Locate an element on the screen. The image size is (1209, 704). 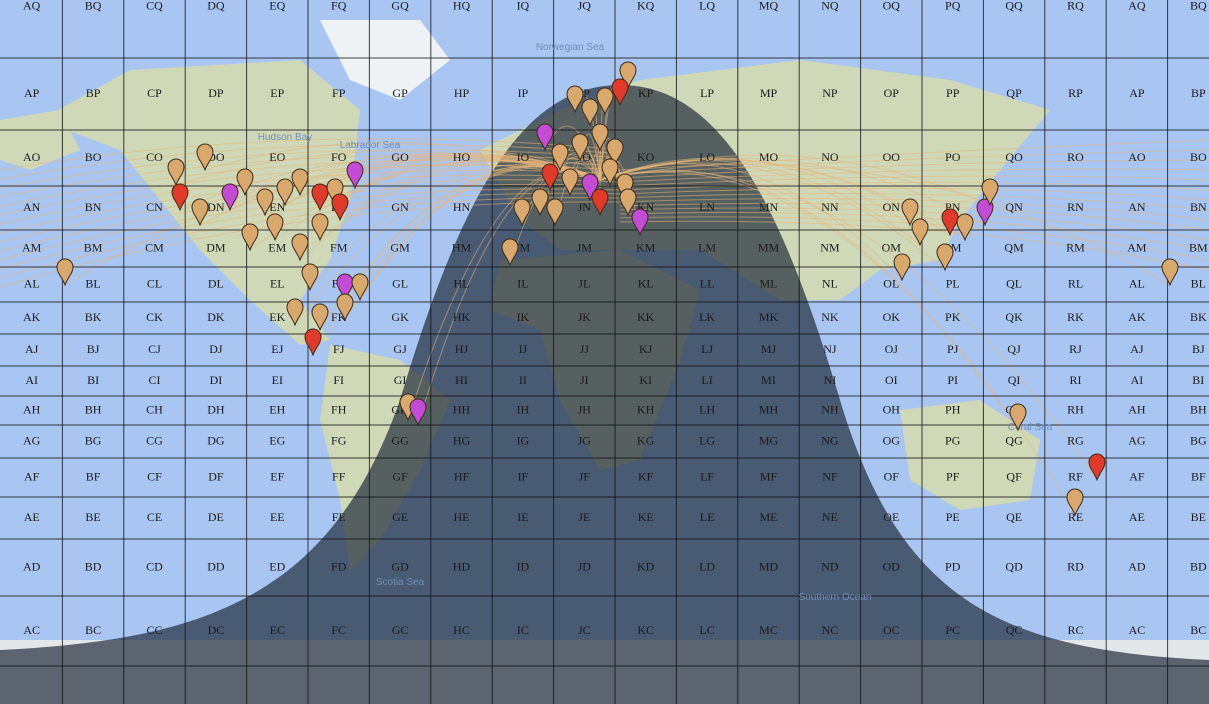
grid-label: RE is located at coordinates (1075, 517).